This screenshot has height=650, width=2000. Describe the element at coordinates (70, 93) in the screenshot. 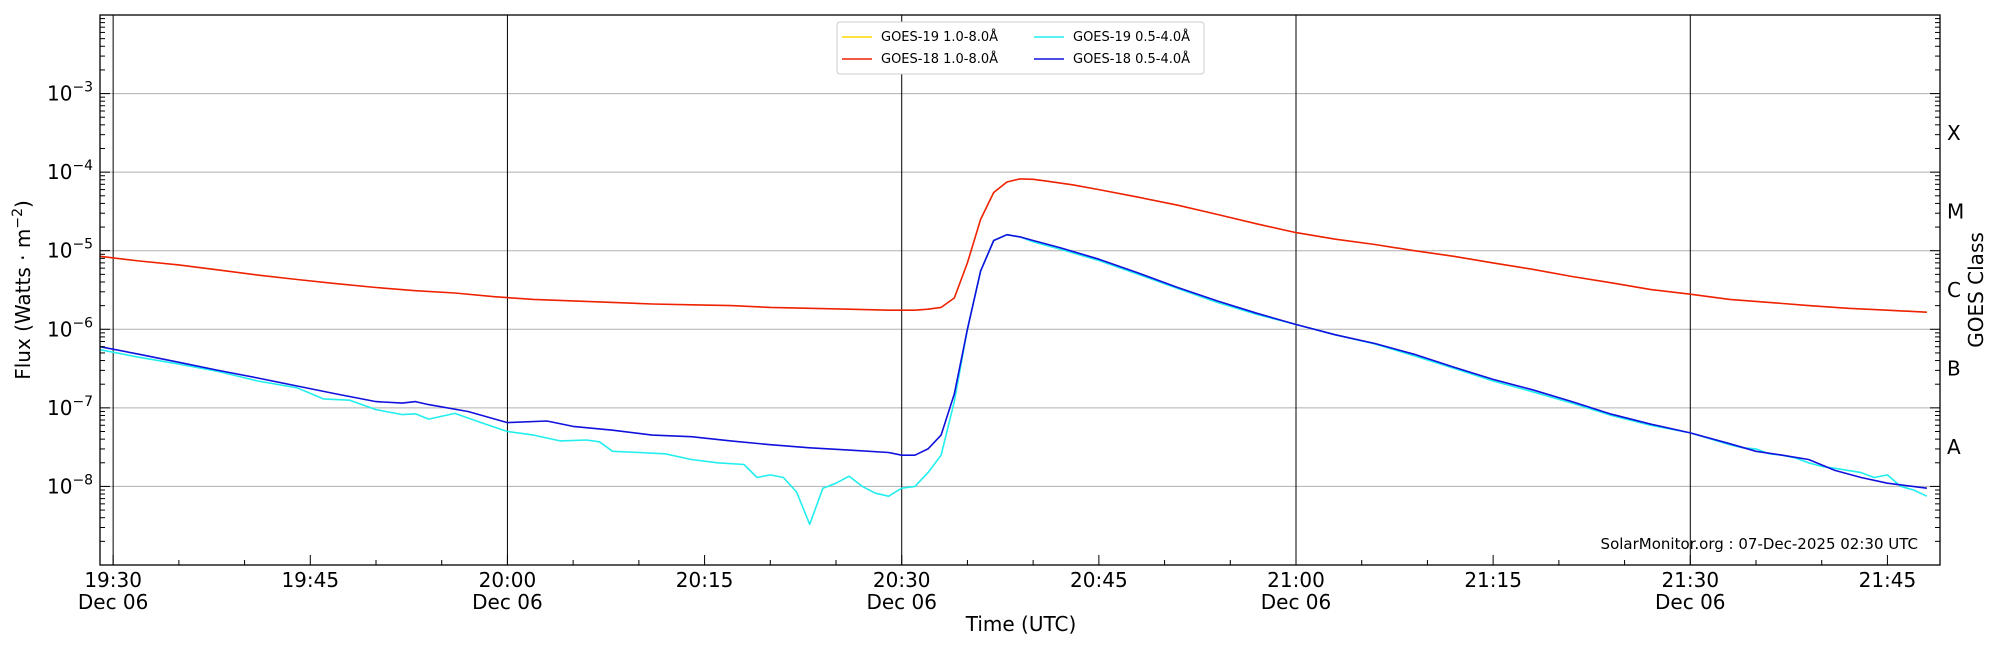

I see `y-tick-label: 10⁻³` at that location.